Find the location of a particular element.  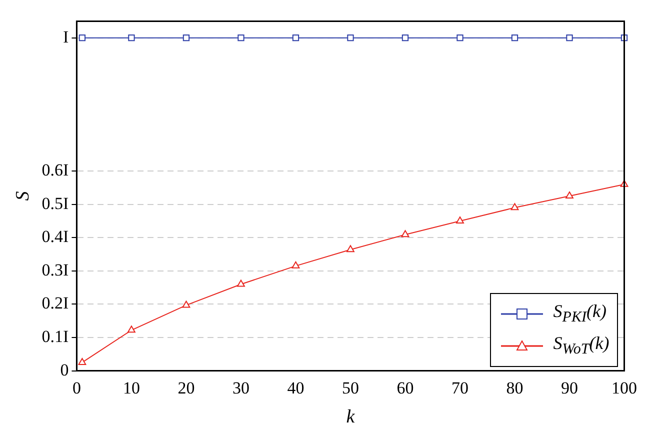

y-tick-label: 0.4I is located at coordinates (56, 236).